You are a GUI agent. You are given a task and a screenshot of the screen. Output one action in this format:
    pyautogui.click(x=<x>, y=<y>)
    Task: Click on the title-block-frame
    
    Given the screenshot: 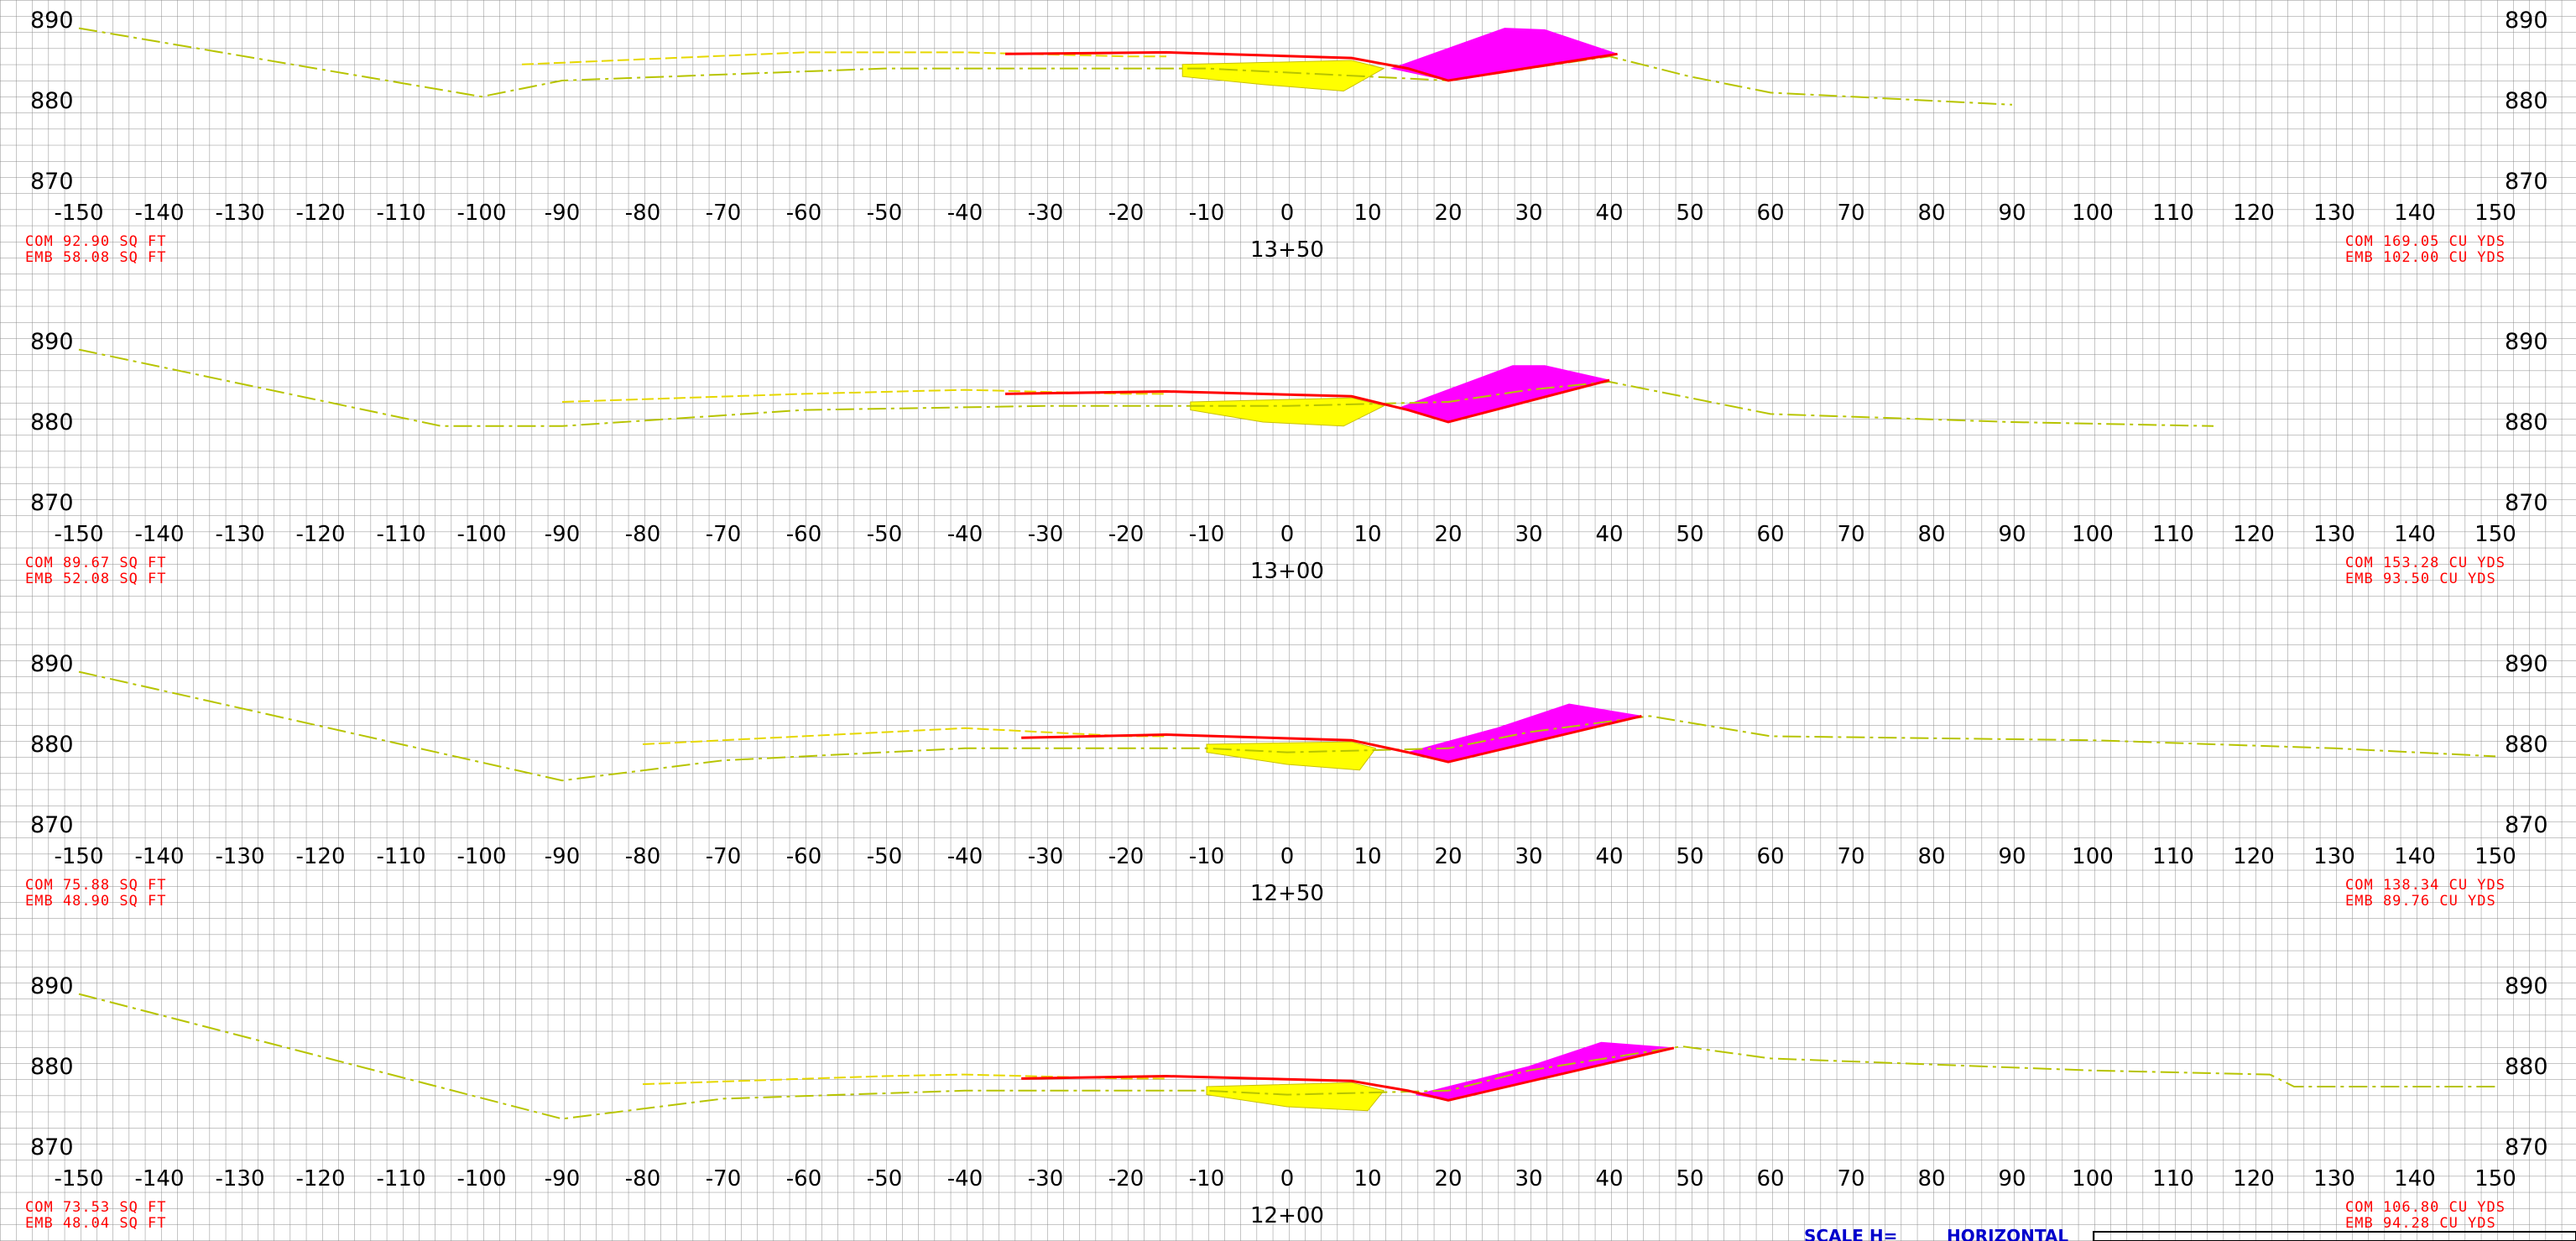 What is the action you would take?
    pyautogui.click(x=2334, y=1236)
    